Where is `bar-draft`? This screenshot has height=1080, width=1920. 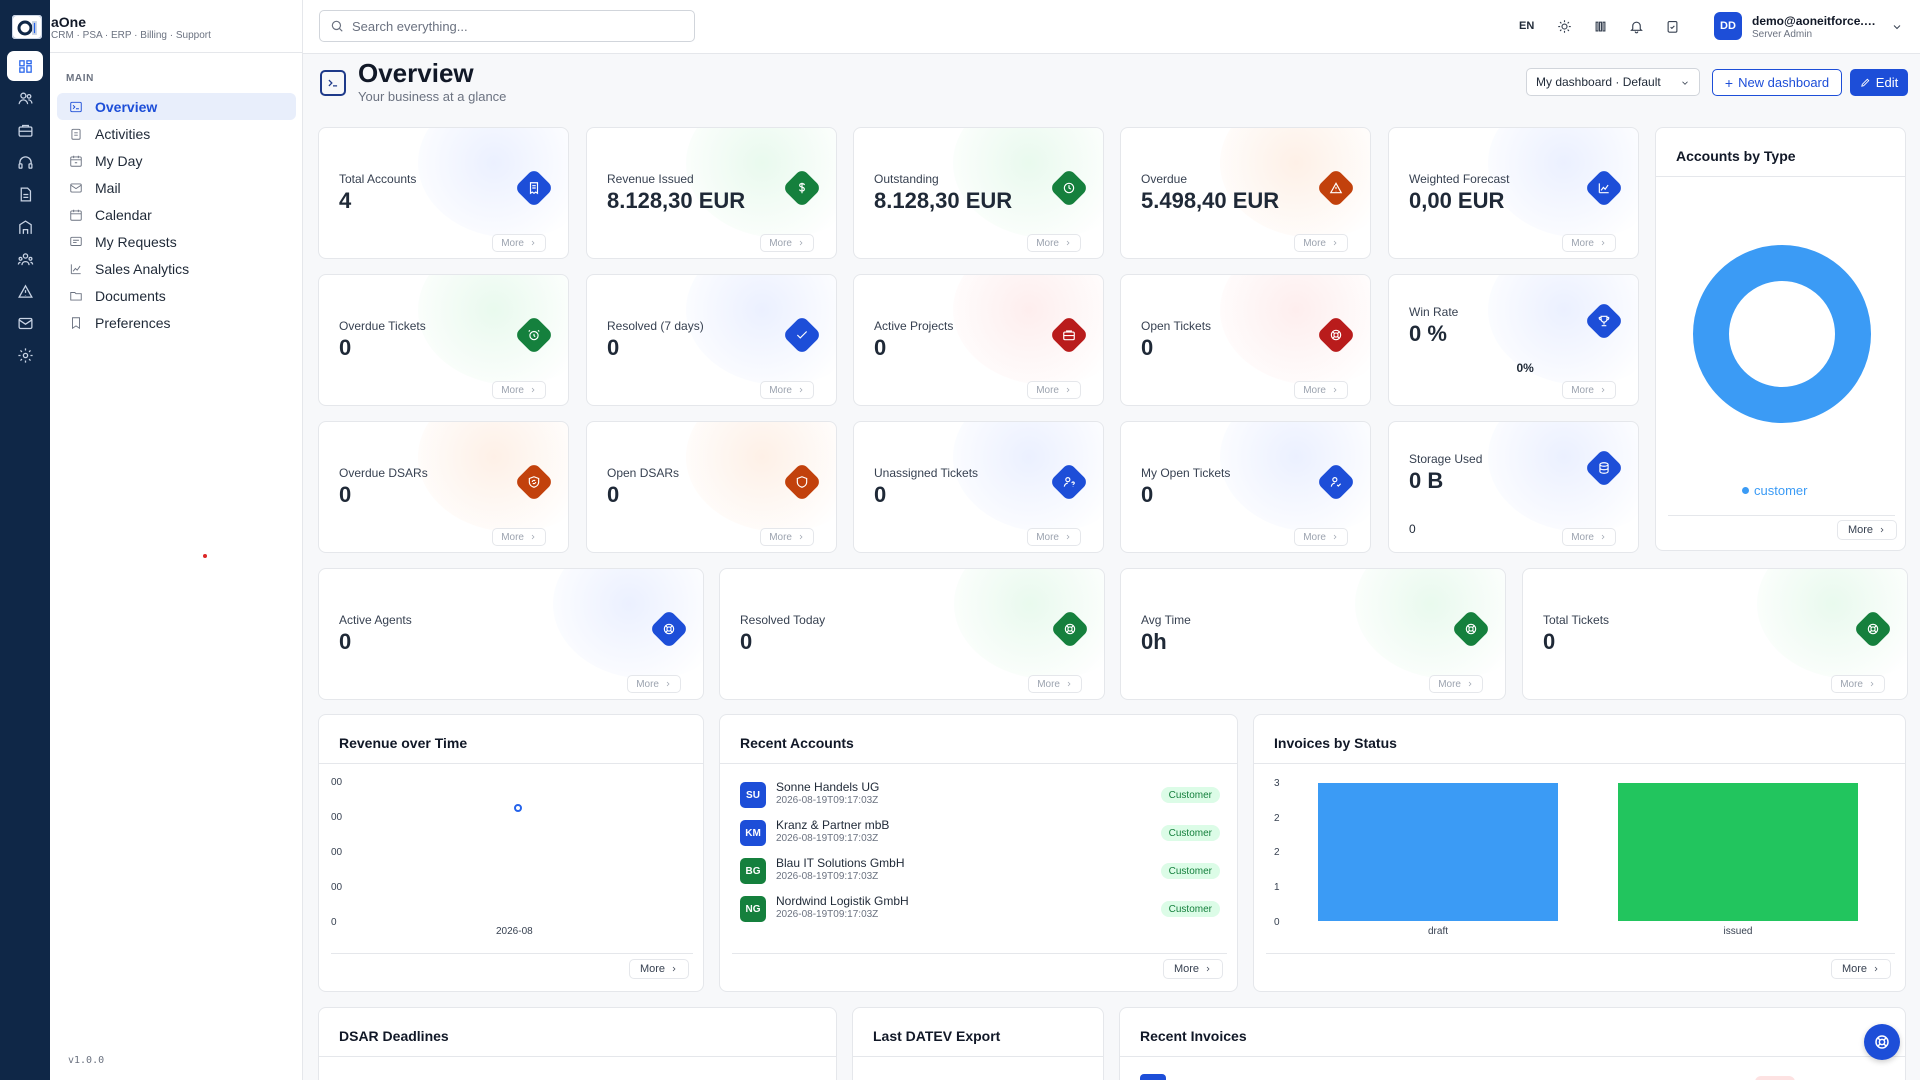
bar-draft is located at coordinates (1438, 852).